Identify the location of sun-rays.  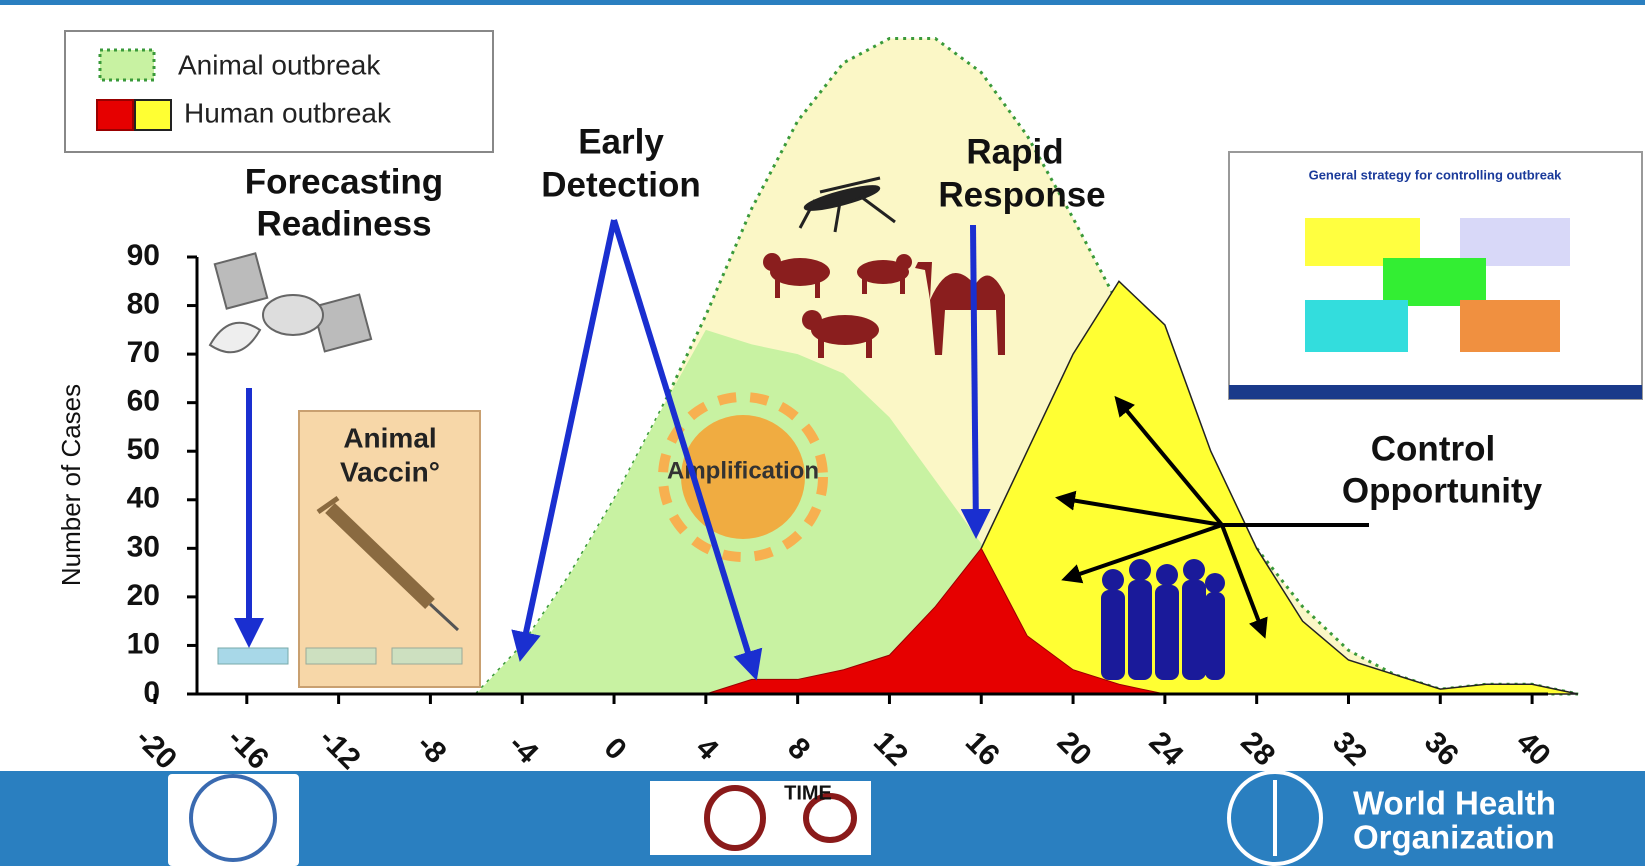
(743, 477).